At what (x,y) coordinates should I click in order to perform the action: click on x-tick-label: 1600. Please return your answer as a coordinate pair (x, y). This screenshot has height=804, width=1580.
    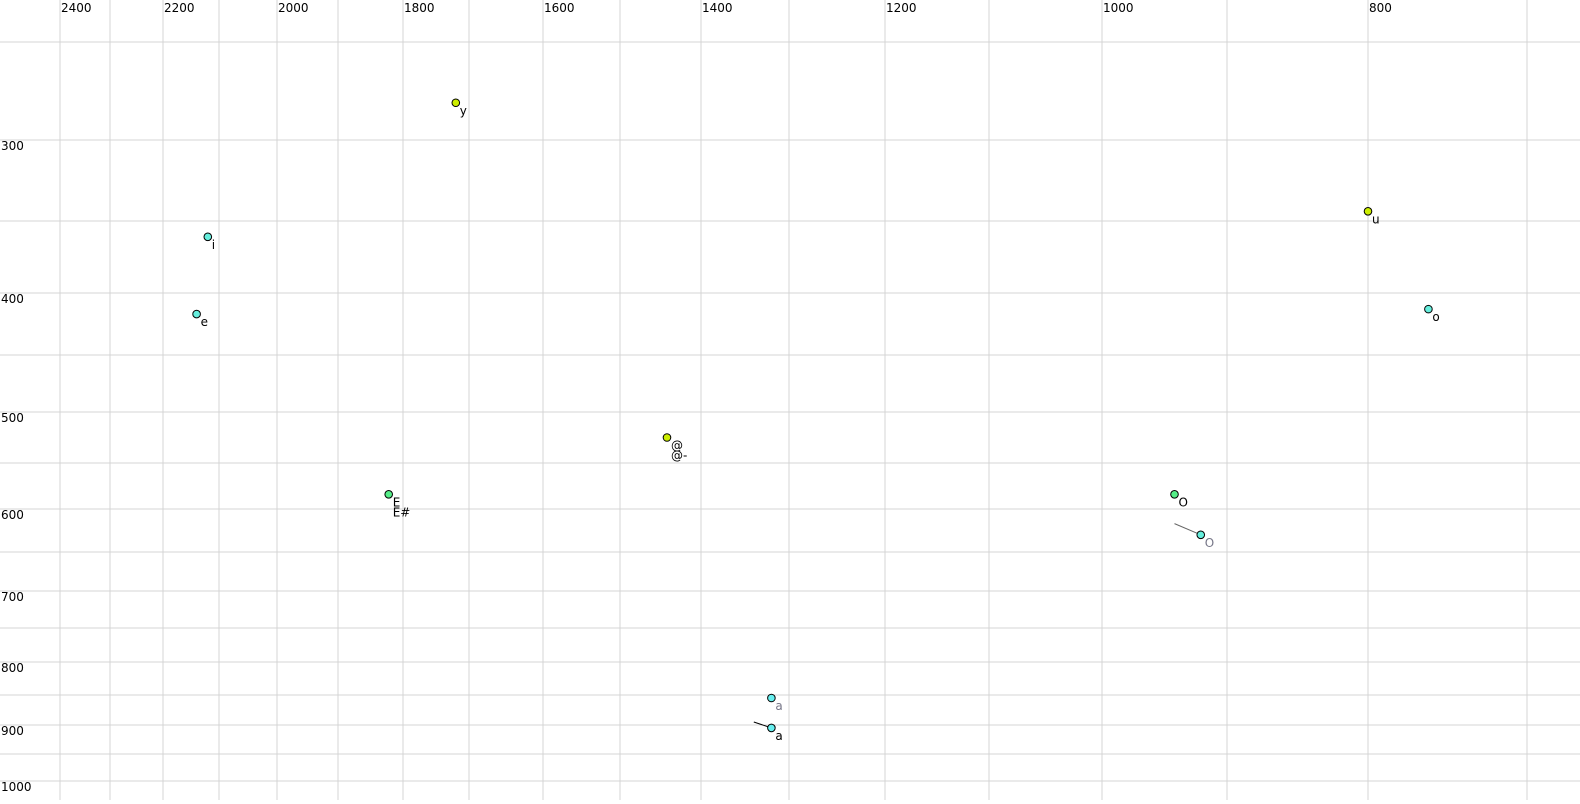
    Looking at the image, I should click on (559, 8).